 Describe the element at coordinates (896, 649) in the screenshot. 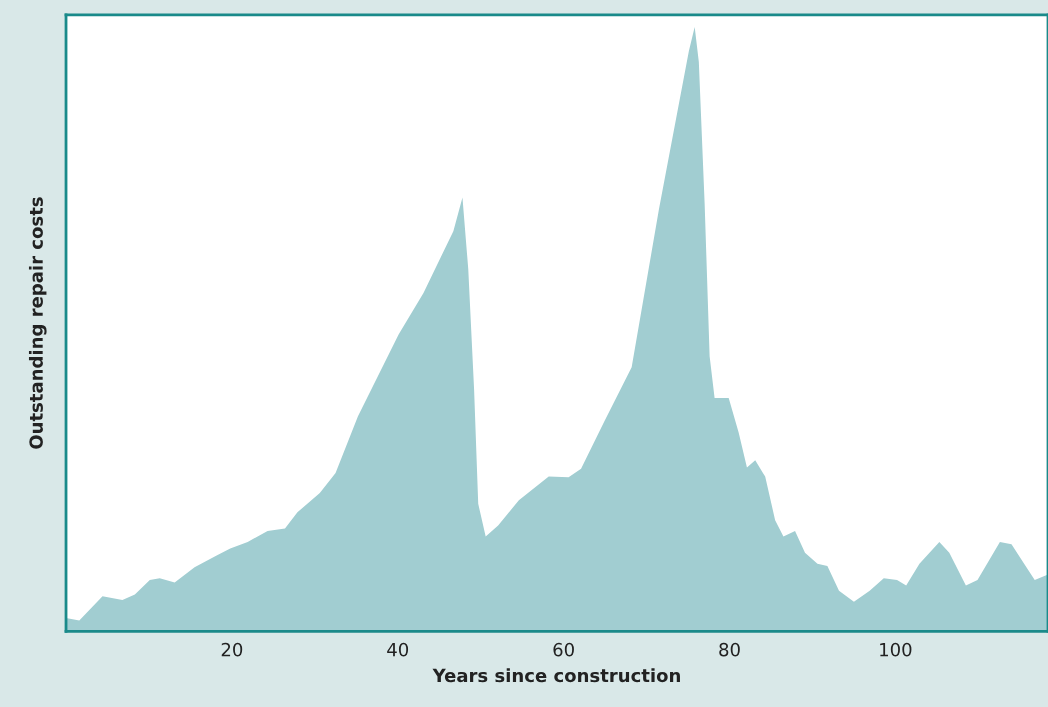

I see `x-tick-label: 100` at that location.